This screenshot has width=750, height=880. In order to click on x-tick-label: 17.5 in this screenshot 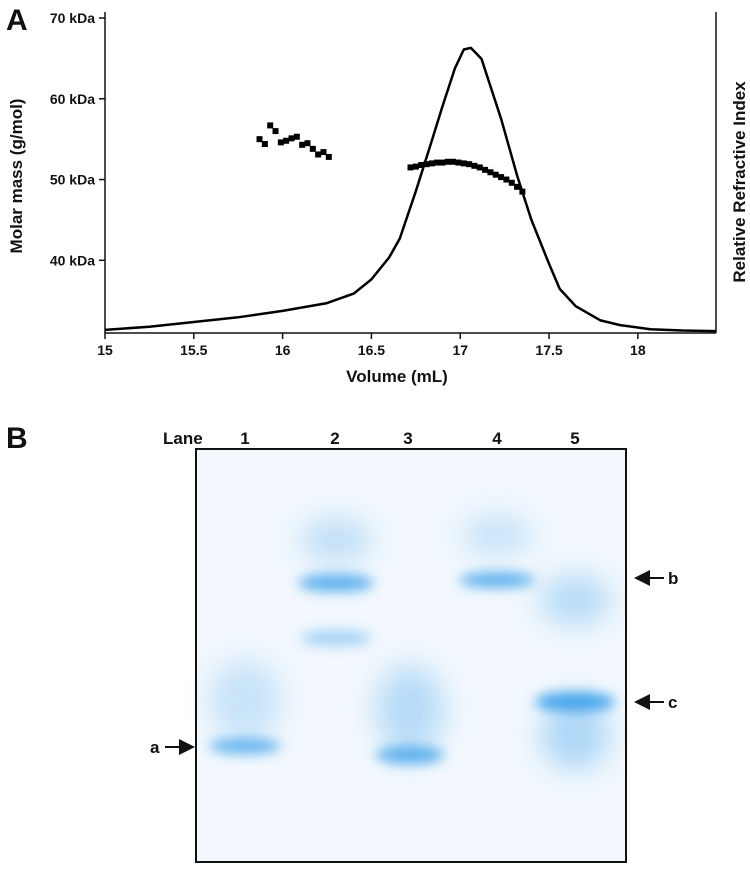, I will do `click(548, 350)`.